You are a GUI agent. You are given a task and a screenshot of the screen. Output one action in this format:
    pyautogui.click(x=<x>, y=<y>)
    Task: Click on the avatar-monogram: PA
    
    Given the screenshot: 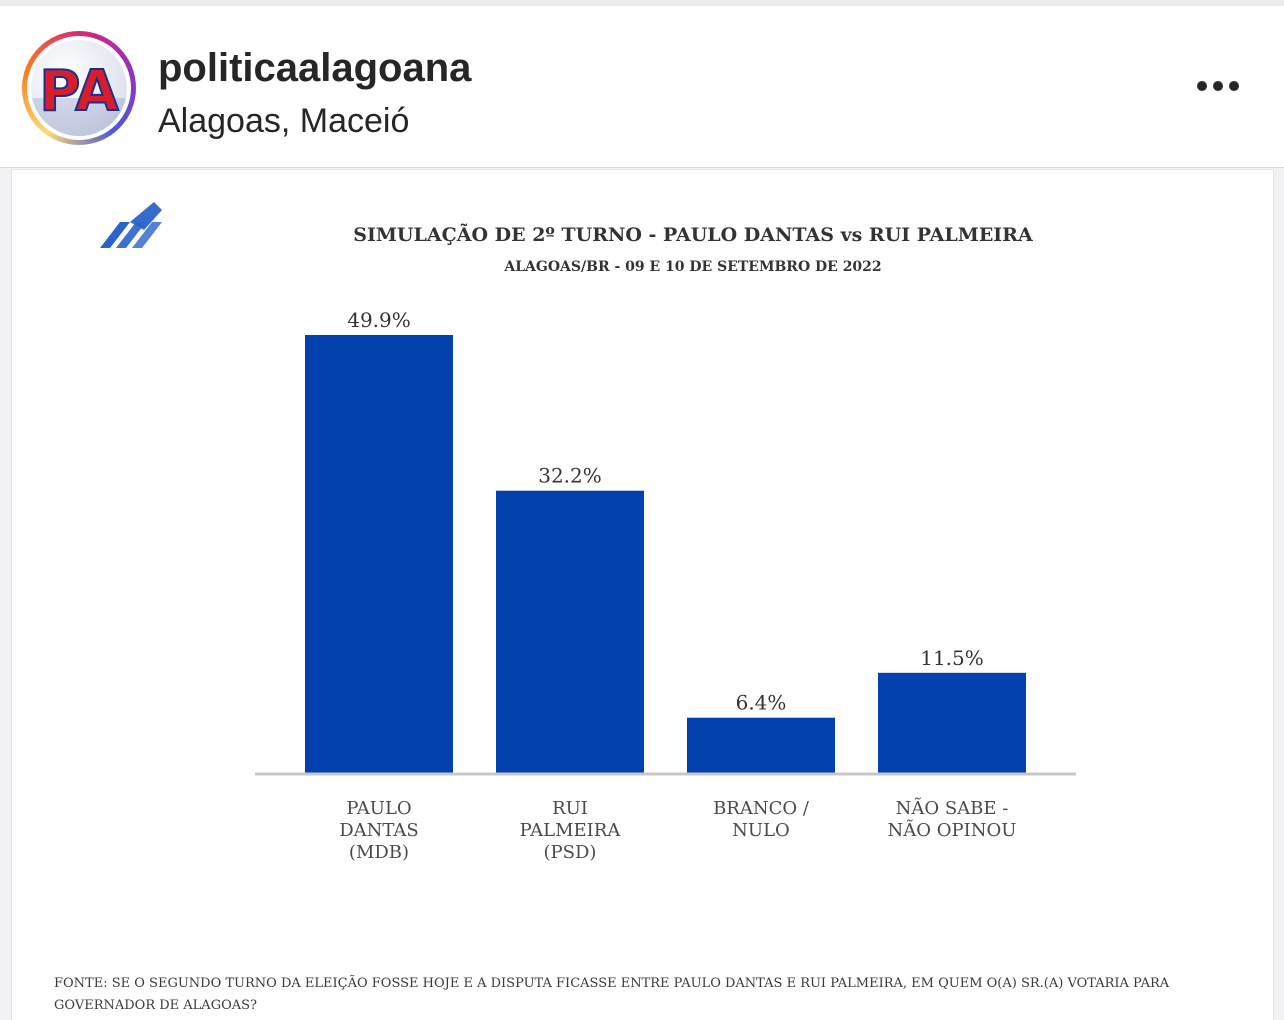 What is the action you would take?
    pyautogui.click(x=79, y=91)
    